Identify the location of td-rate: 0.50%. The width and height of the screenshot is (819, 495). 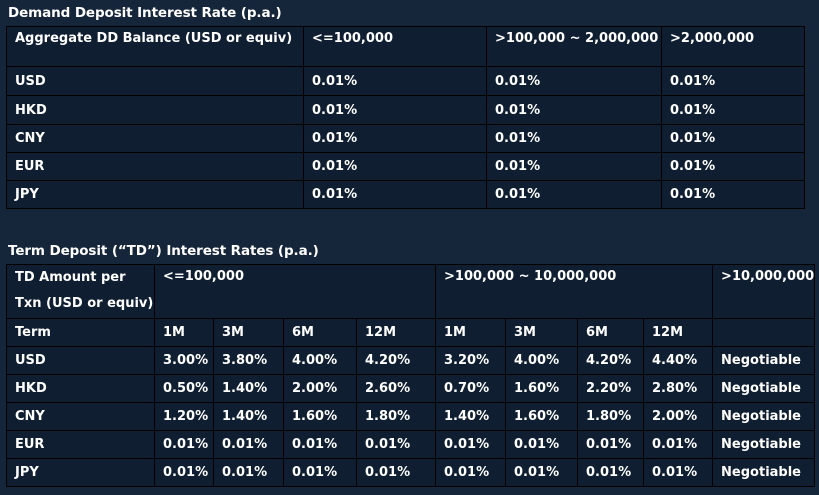
(184, 388).